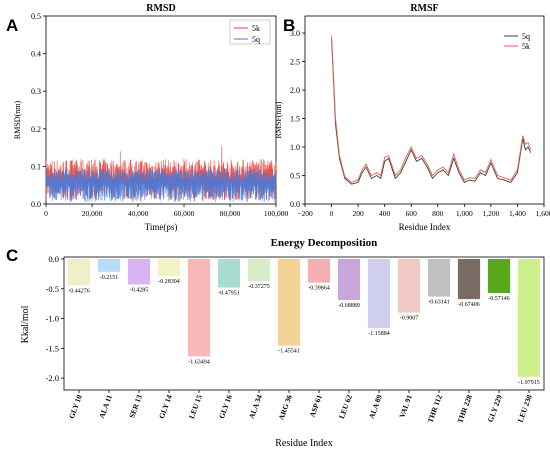  I want to click on y-tick-label: -0.5, so click(52, 289).